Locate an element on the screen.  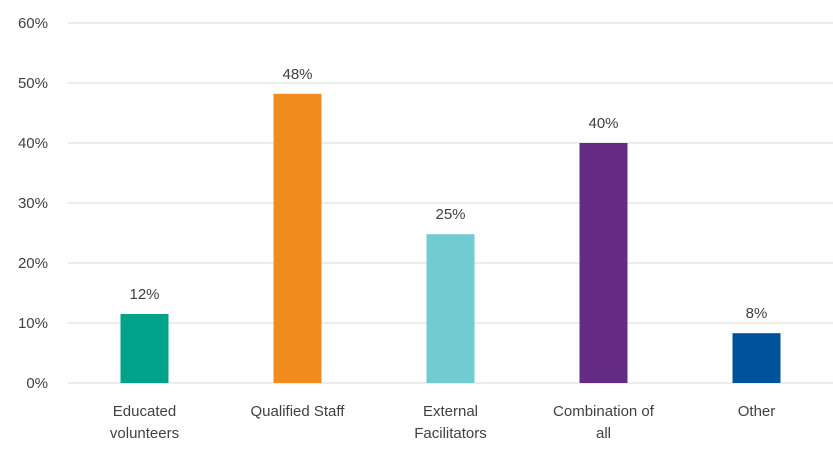
data-label: 40% is located at coordinates (603, 123).